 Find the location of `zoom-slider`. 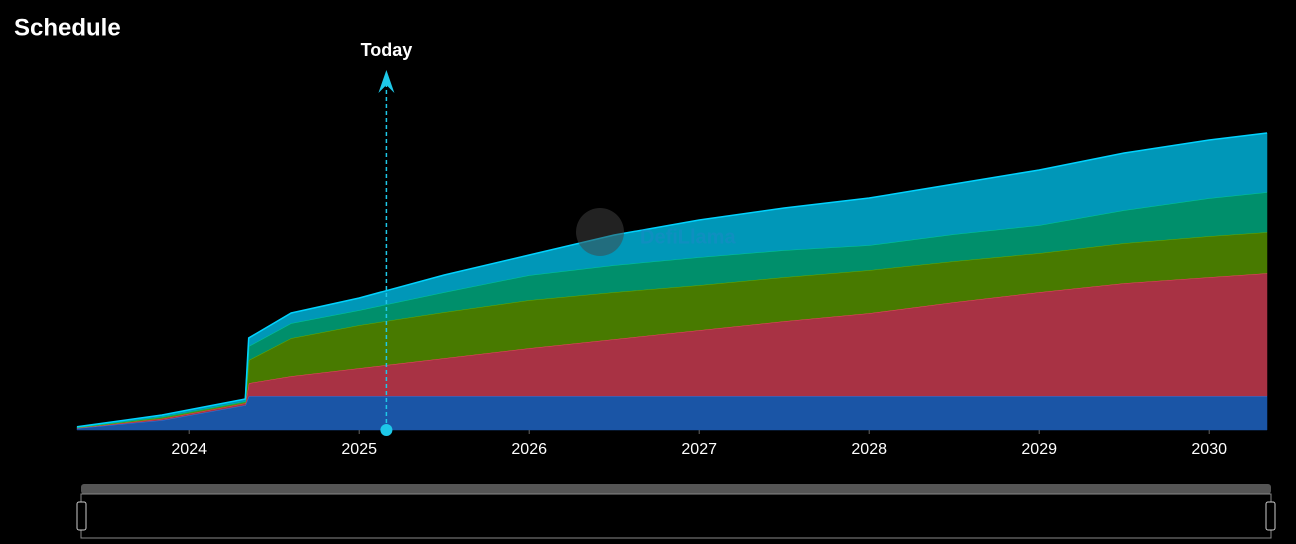

zoom-slider is located at coordinates (676, 511).